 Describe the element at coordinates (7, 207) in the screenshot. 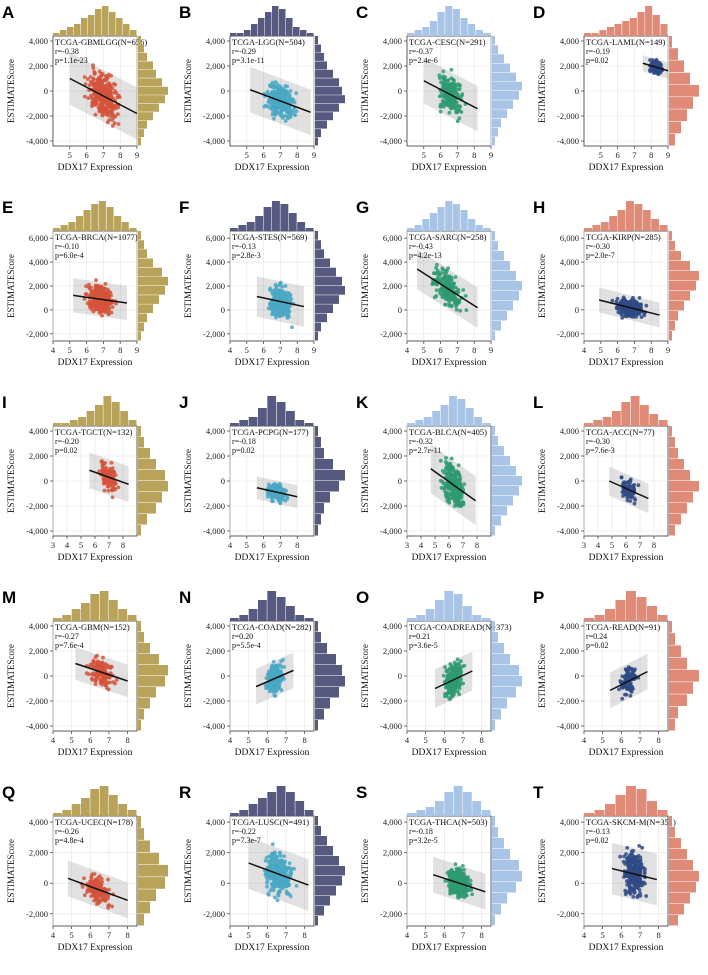

I see `panel-letter: E` at that location.